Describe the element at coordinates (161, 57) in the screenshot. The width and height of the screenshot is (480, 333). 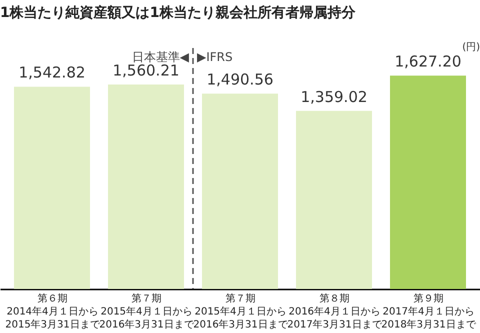
I see `text: 日本基準◀` at that location.